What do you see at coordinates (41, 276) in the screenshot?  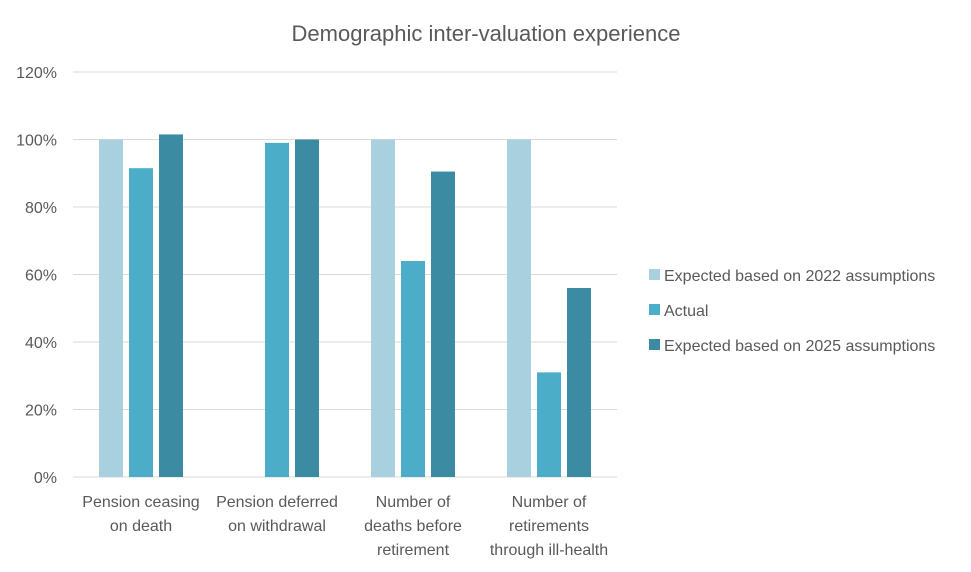 I see `y-tick-label: 60%` at bounding box center [41, 276].